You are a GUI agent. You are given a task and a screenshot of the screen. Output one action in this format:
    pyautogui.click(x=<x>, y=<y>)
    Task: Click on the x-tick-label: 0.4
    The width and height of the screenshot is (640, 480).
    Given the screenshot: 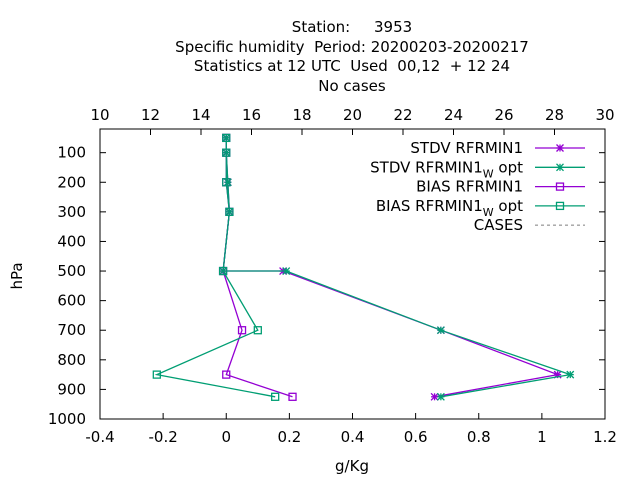 What is the action you would take?
    pyautogui.click(x=353, y=437)
    